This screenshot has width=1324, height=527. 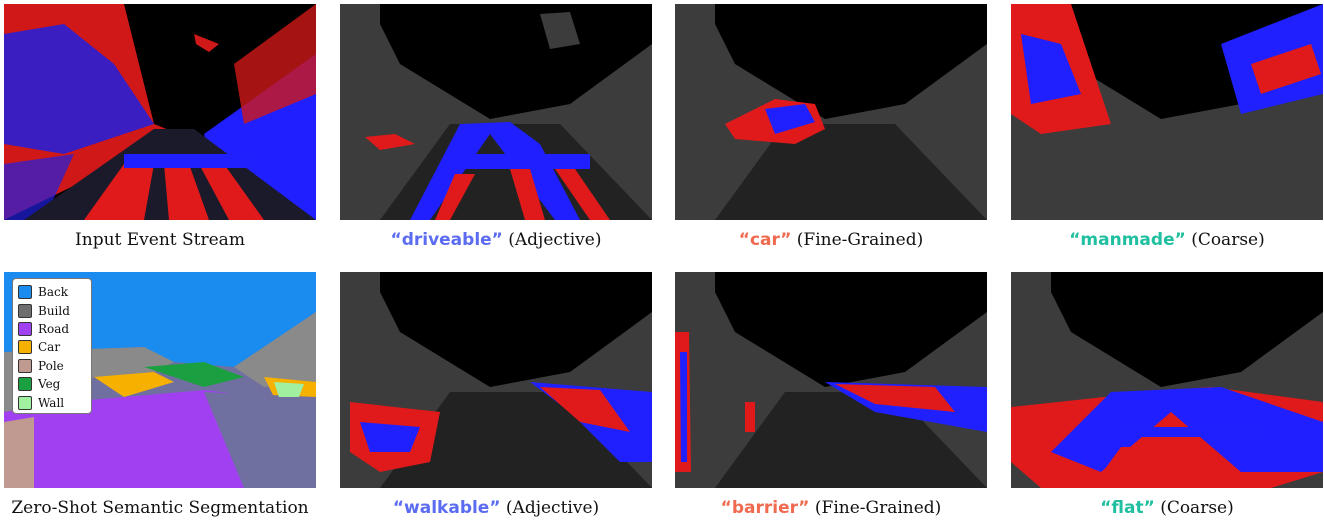 I want to click on query-walkable-image, so click(x=496, y=380).